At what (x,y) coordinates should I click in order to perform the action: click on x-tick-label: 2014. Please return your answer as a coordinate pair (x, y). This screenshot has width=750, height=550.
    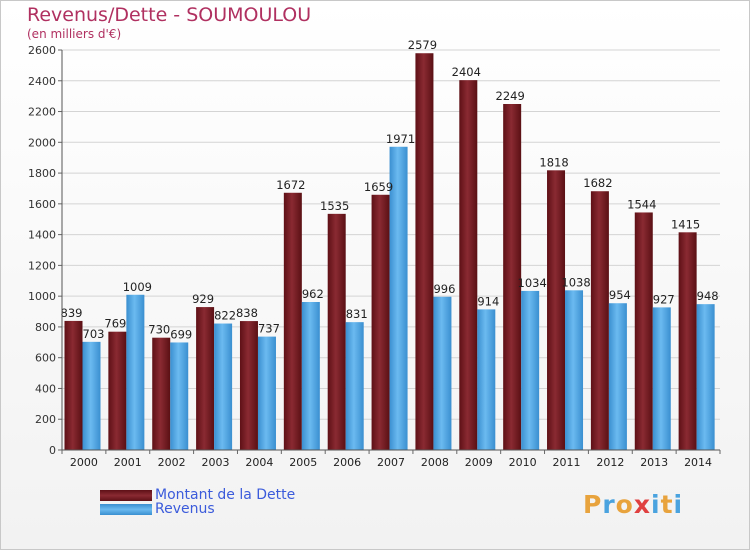
    Looking at the image, I should click on (698, 462).